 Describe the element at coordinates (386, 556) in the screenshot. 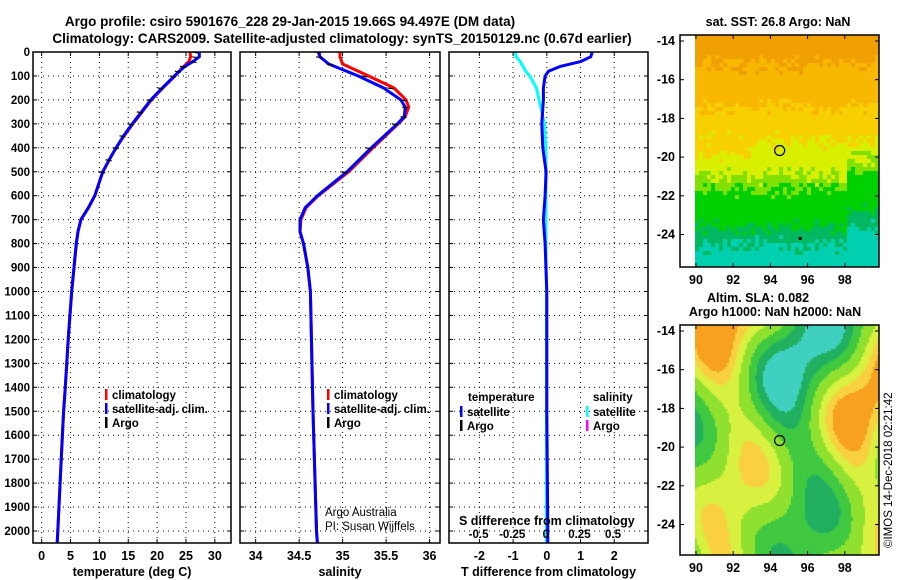

I see `x-tick-label: 35.5` at that location.